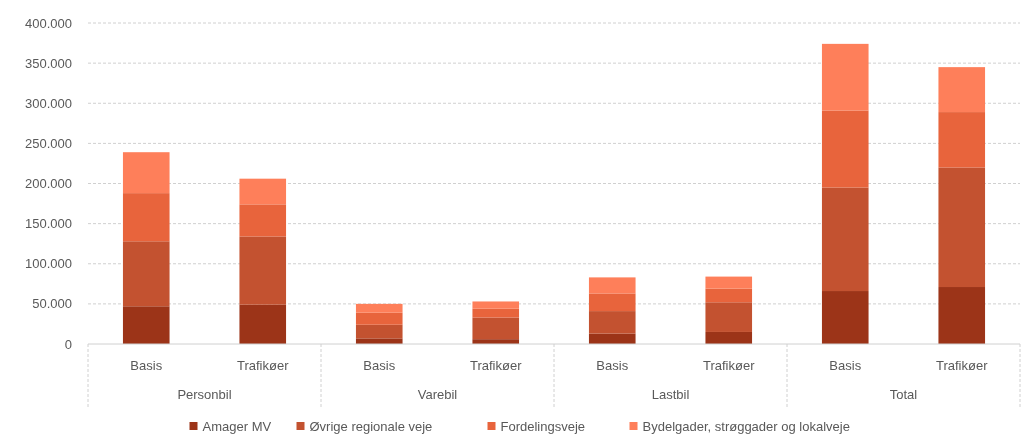 The height and width of the screenshot is (435, 1021). I want to click on text: Lastbil, so click(670, 394).